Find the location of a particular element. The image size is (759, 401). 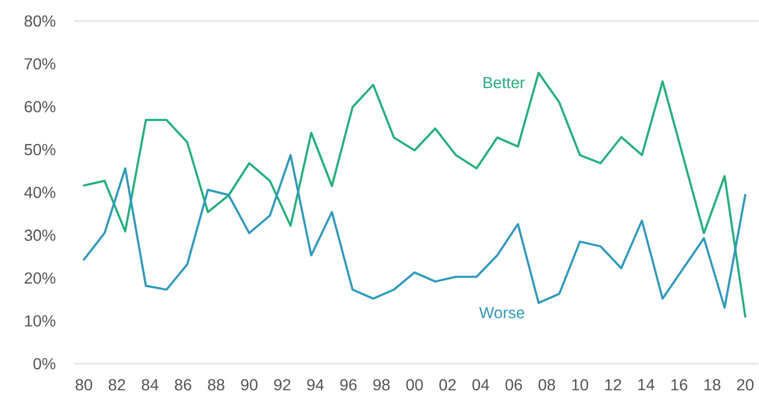

y-tick-label: 0% is located at coordinates (44, 364).